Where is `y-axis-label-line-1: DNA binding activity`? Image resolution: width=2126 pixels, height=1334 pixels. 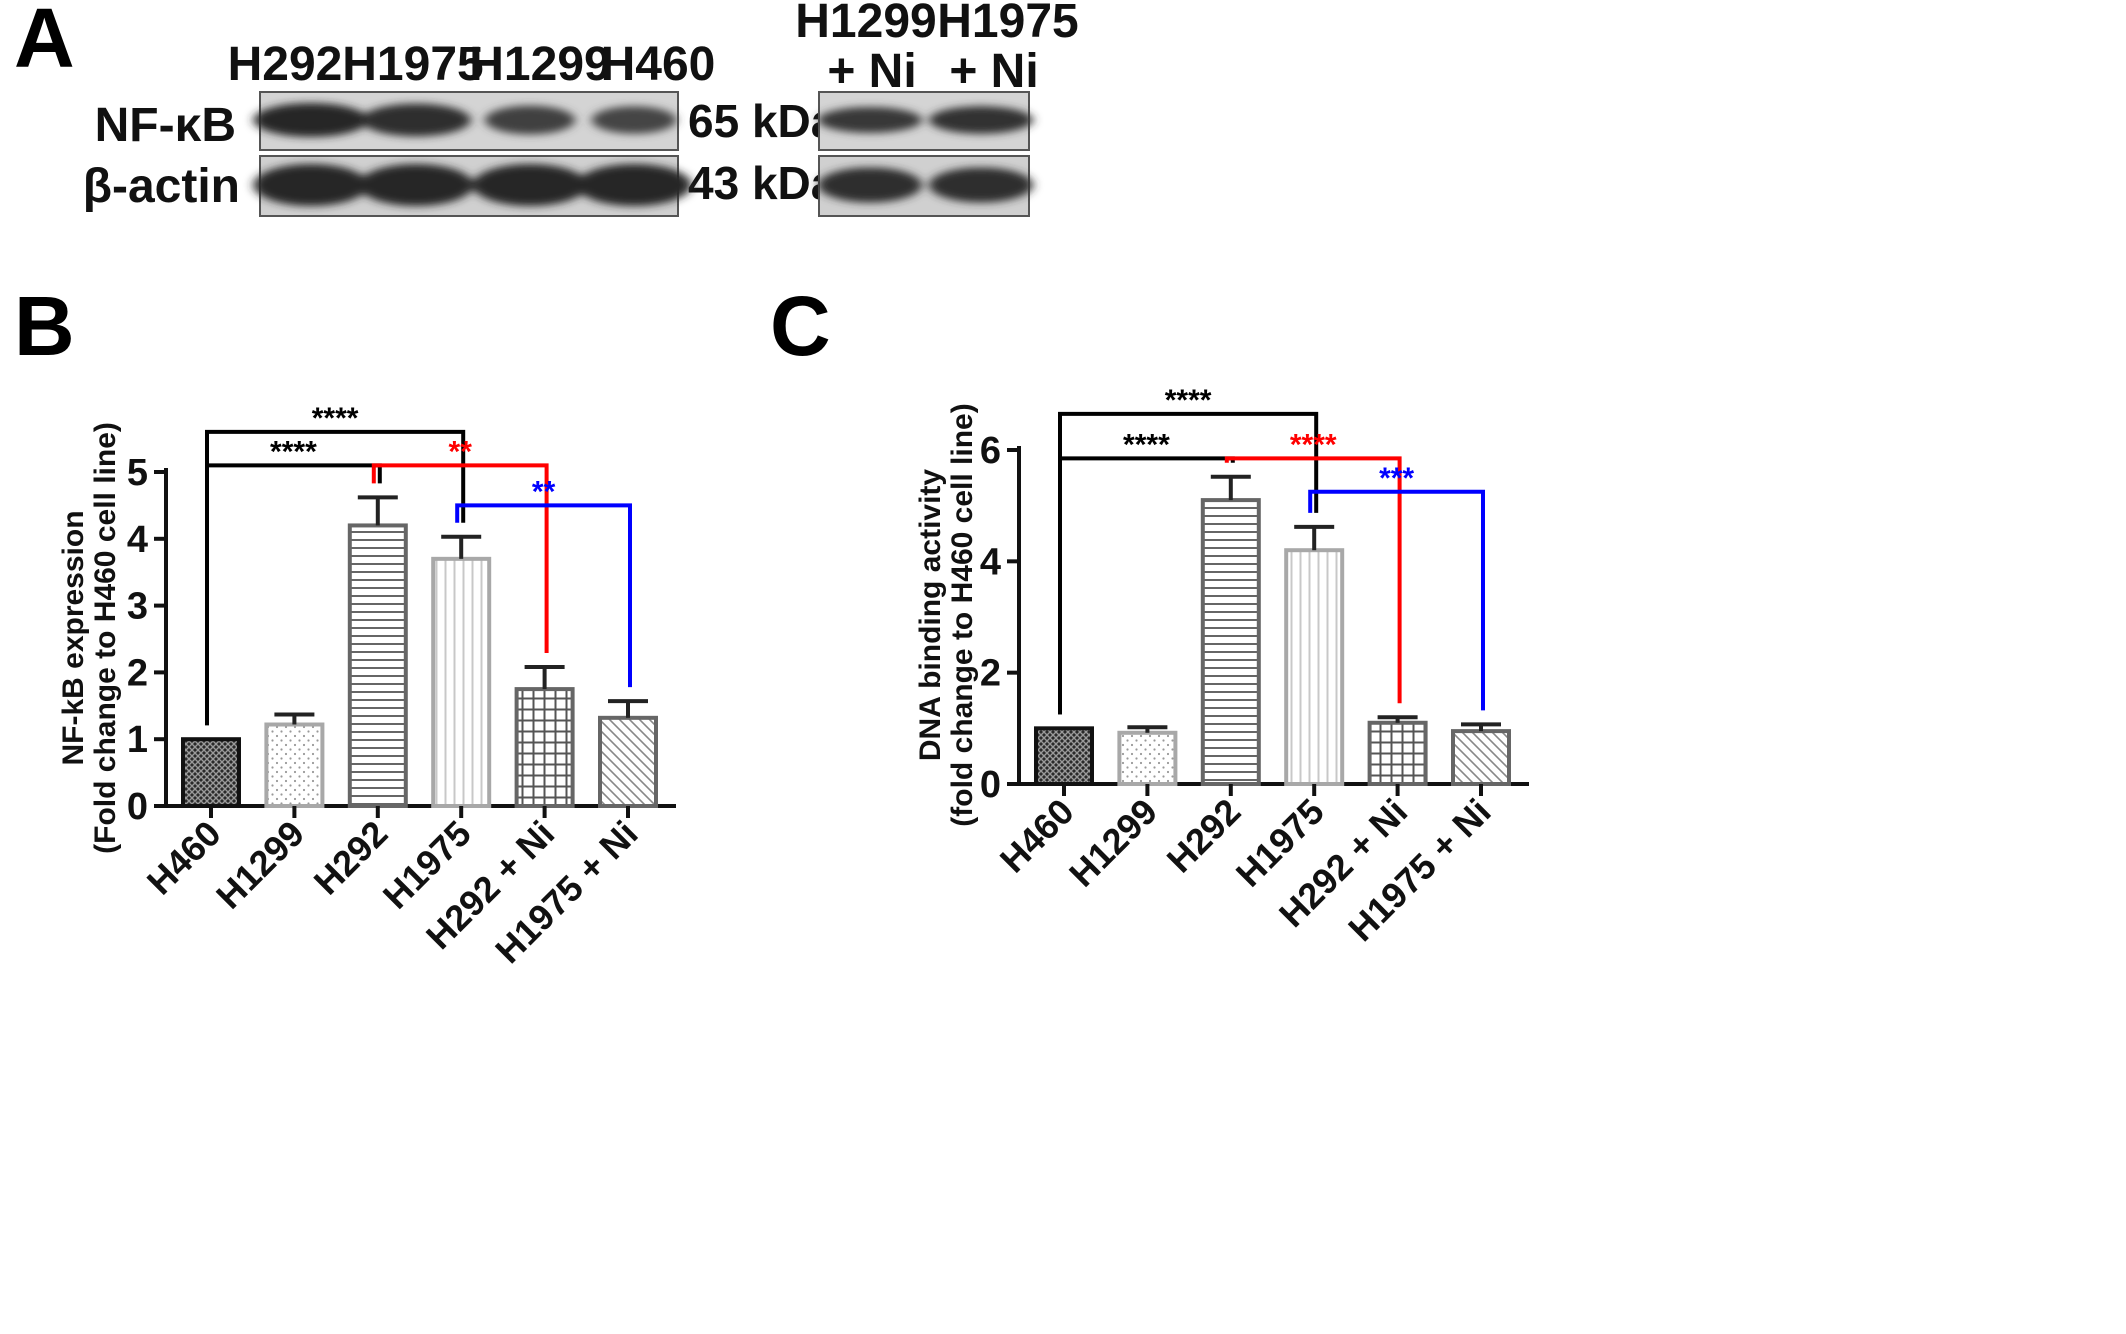 y-axis-label-line-1: DNA binding activity is located at coordinates (930, 615).